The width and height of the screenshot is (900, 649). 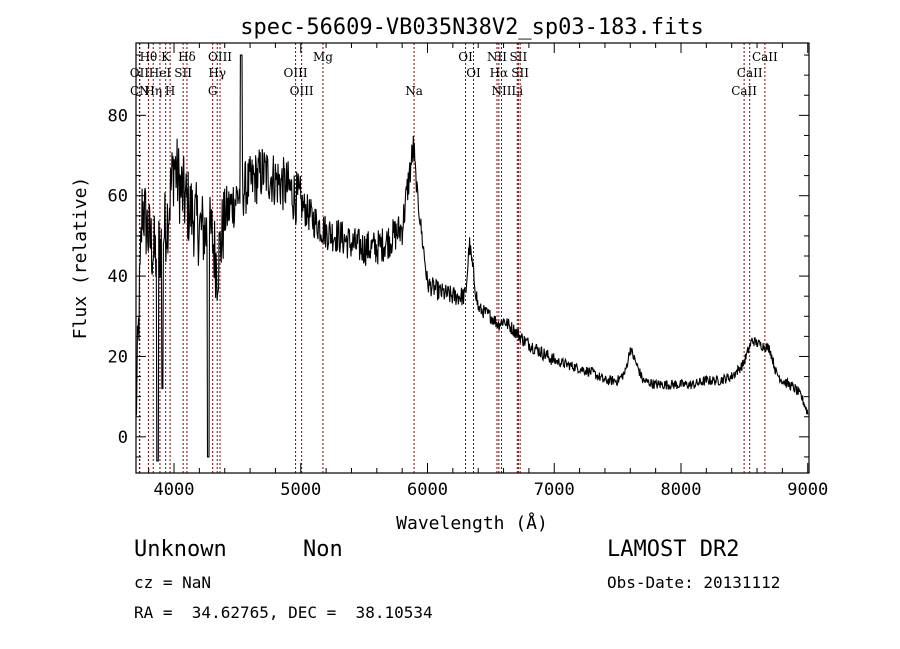 I want to click on spectral-line-label: CN, so click(x=140, y=91).